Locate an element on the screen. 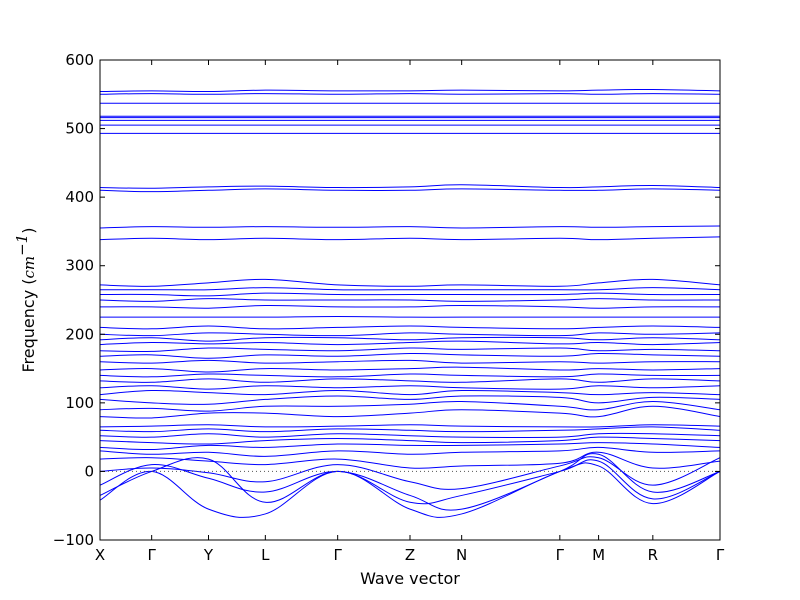  y-axis-title: Frequency (cm−1) is located at coordinates (25, 300).